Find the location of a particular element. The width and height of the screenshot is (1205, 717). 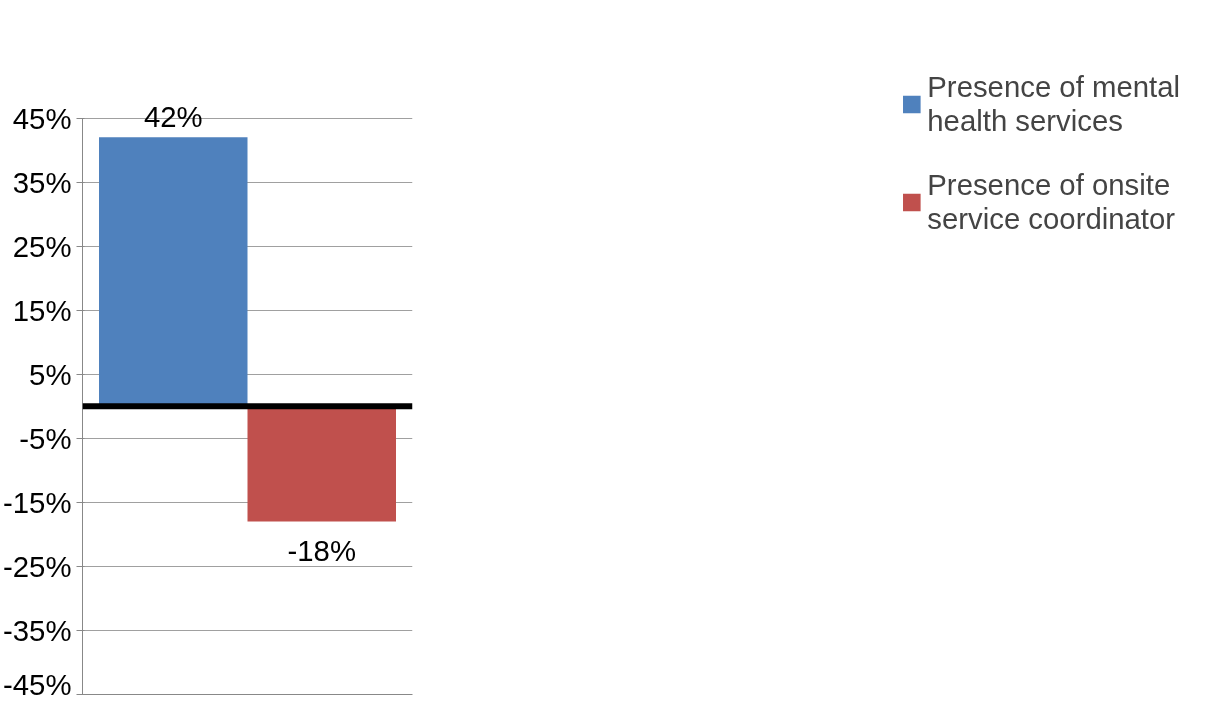

data-label: 42% is located at coordinates (173, 117).